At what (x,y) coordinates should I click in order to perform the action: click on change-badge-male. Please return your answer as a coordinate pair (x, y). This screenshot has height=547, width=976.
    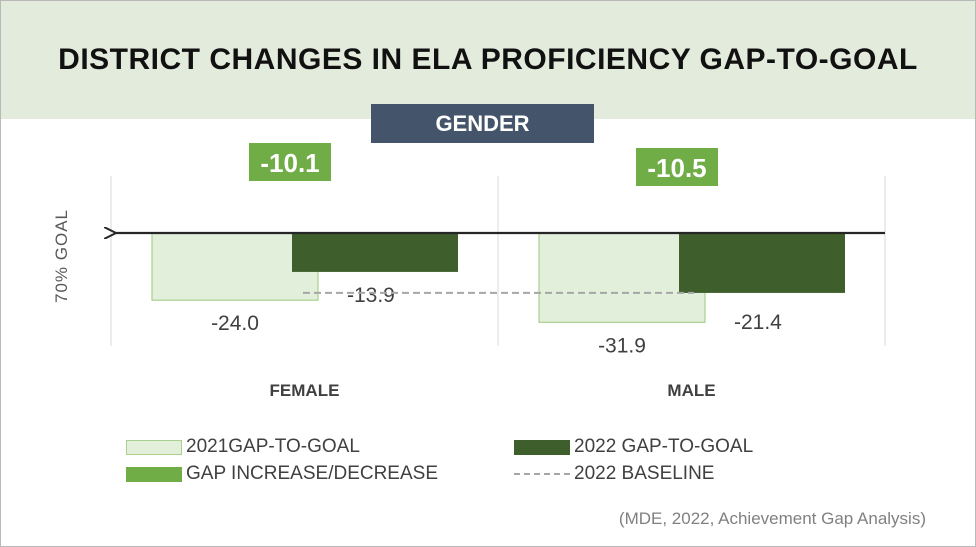
    Looking at the image, I should click on (677, 167).